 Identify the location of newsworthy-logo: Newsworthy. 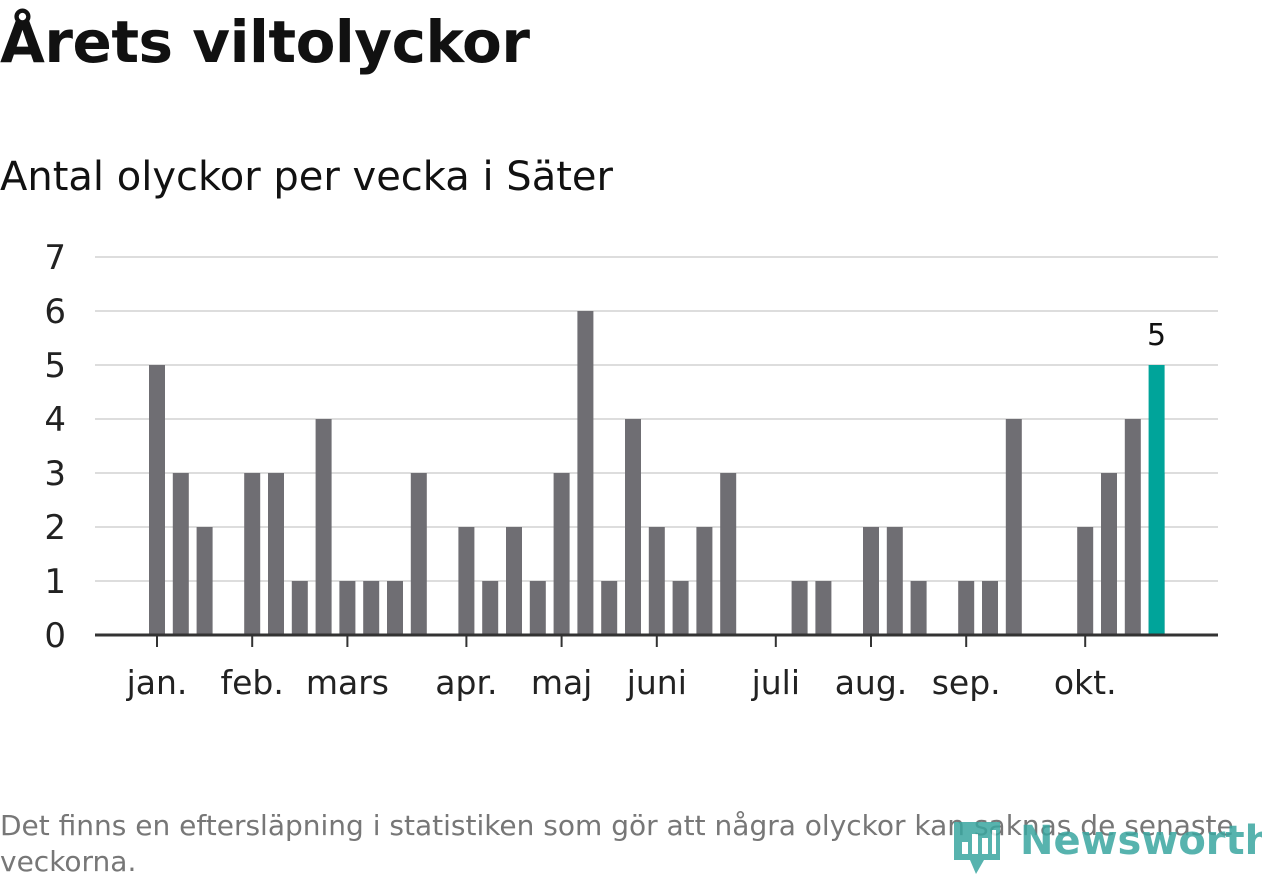
(1106, 847).